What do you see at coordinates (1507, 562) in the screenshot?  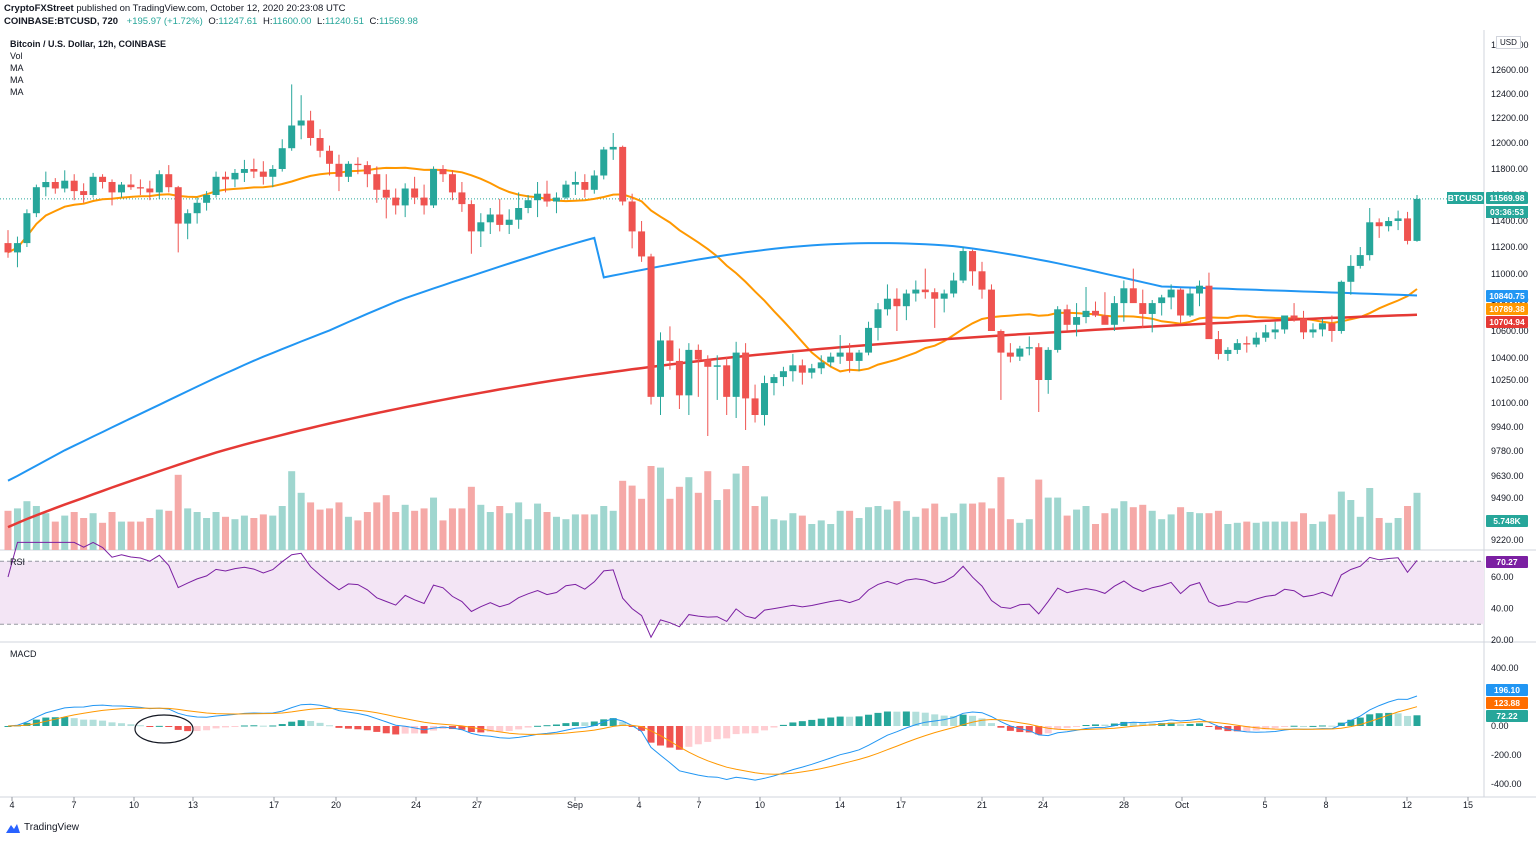 I see `rsi-value-badge: 70.27` at bounding box center [1507, 562].